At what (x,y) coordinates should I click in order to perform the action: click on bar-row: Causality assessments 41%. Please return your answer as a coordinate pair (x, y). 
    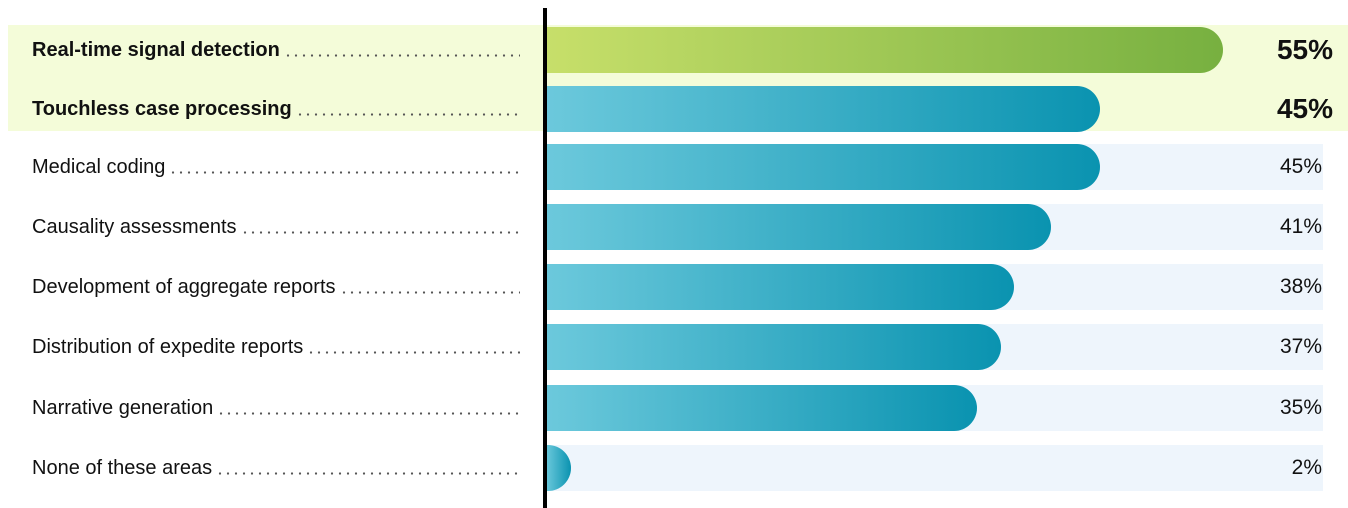
    Looking at the image, I should click on (674, 227).